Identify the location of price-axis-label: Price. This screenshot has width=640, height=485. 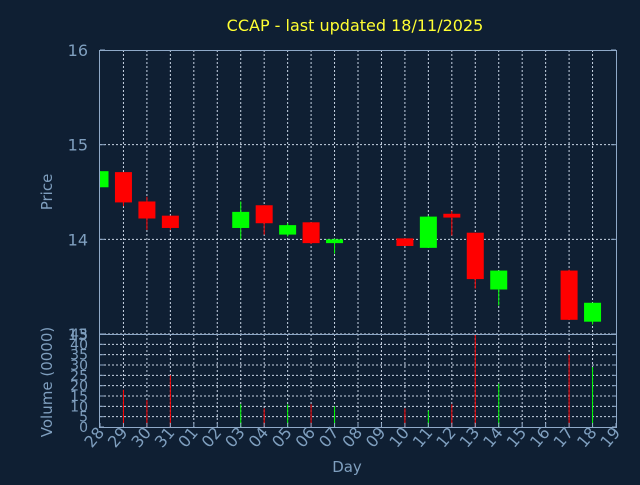
(47, 192).